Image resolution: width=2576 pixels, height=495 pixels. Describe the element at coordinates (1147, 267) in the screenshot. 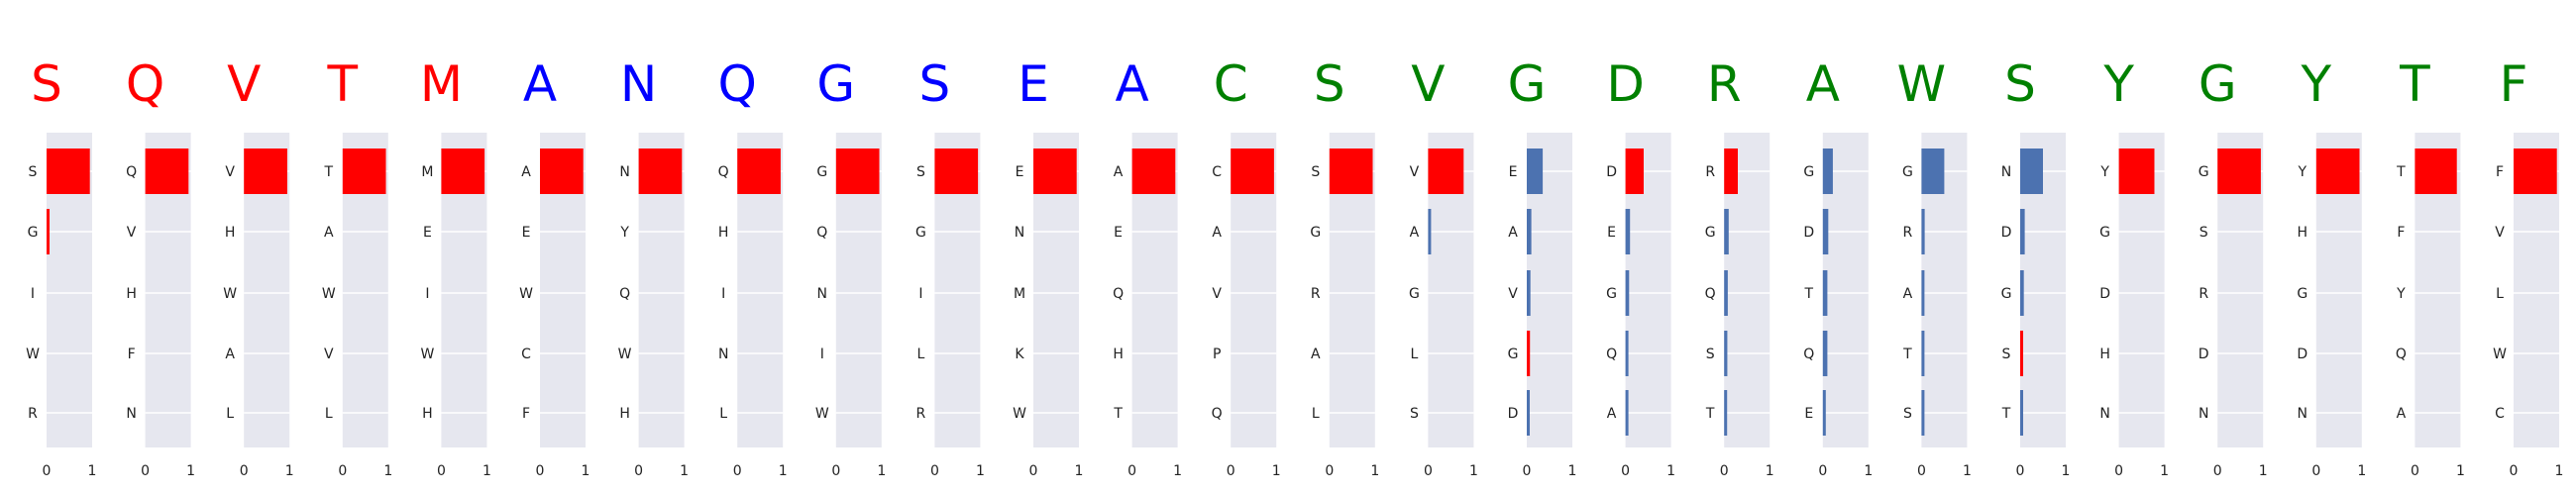

I see `panel: A A E Q H T 0 1` at that location.